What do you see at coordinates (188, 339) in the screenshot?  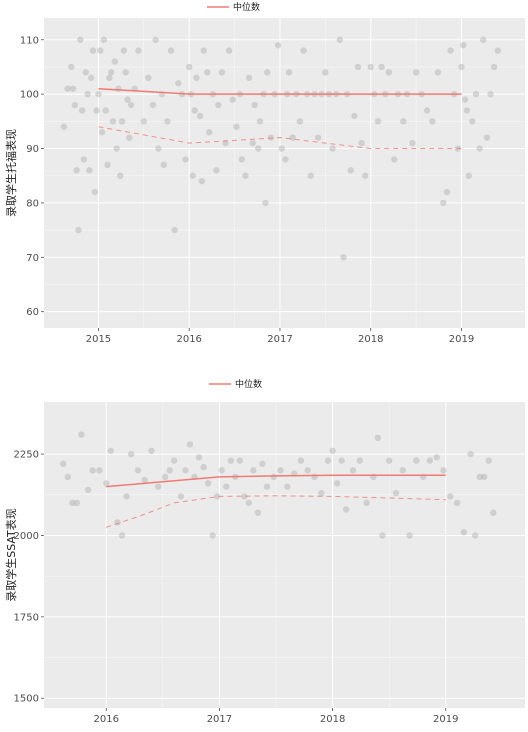 I see `toefl-x-tick-label: 2016` at bounding box center [188, 339].